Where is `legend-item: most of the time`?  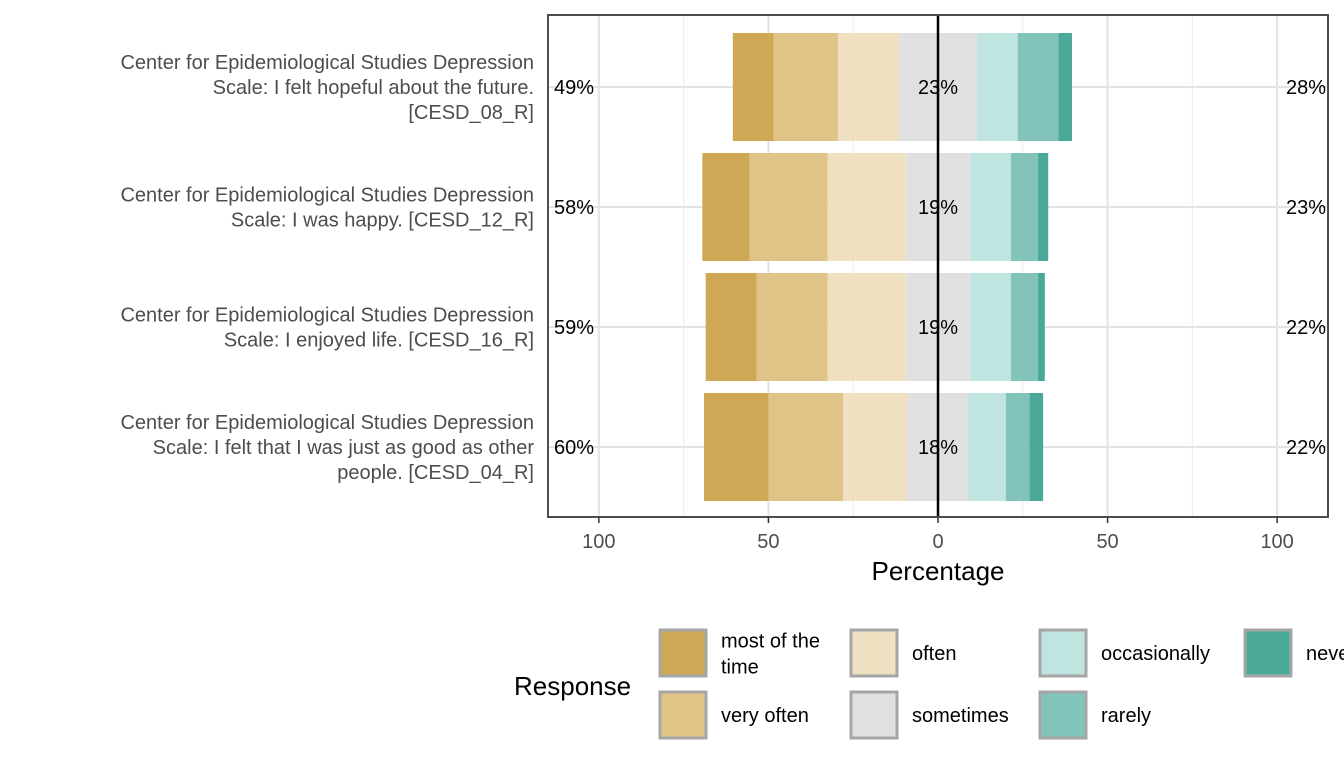 legend-item: most of the time is located at coordinates (739, 653).